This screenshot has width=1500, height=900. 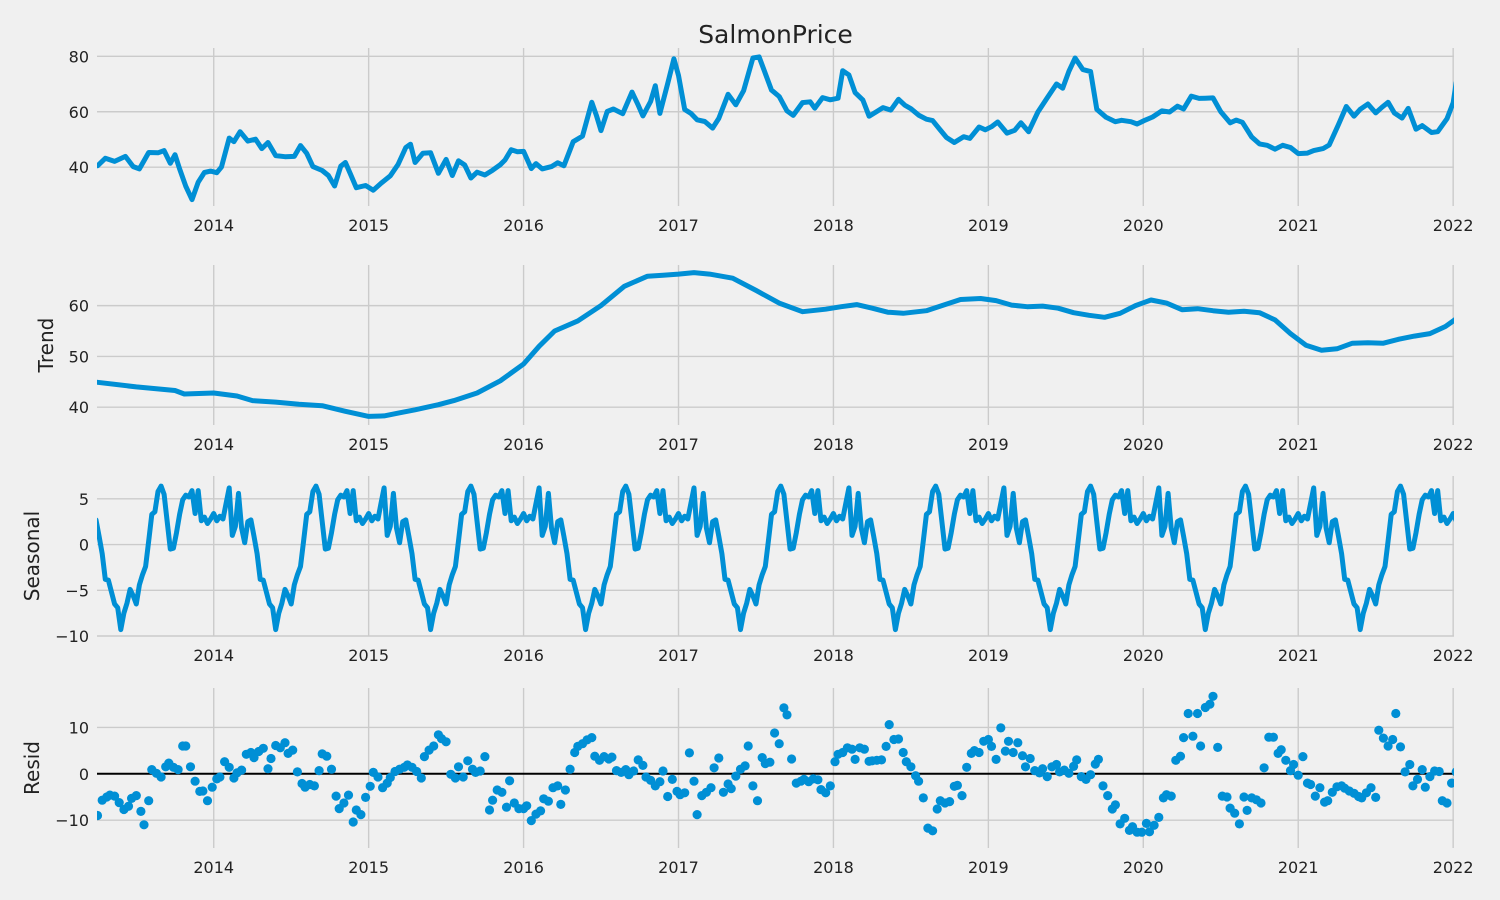 I want to click on y-tick-label: 50, so click(x=79, y=356).